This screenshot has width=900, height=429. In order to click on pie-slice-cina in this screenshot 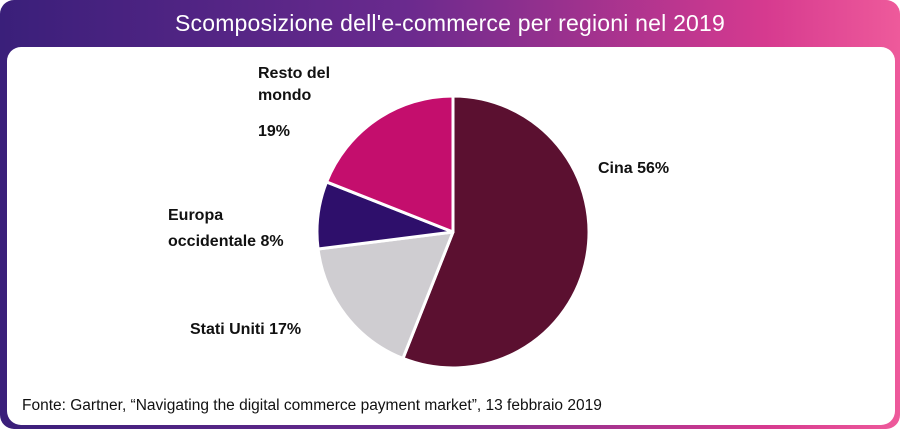, I will do `click(496, 232)`.